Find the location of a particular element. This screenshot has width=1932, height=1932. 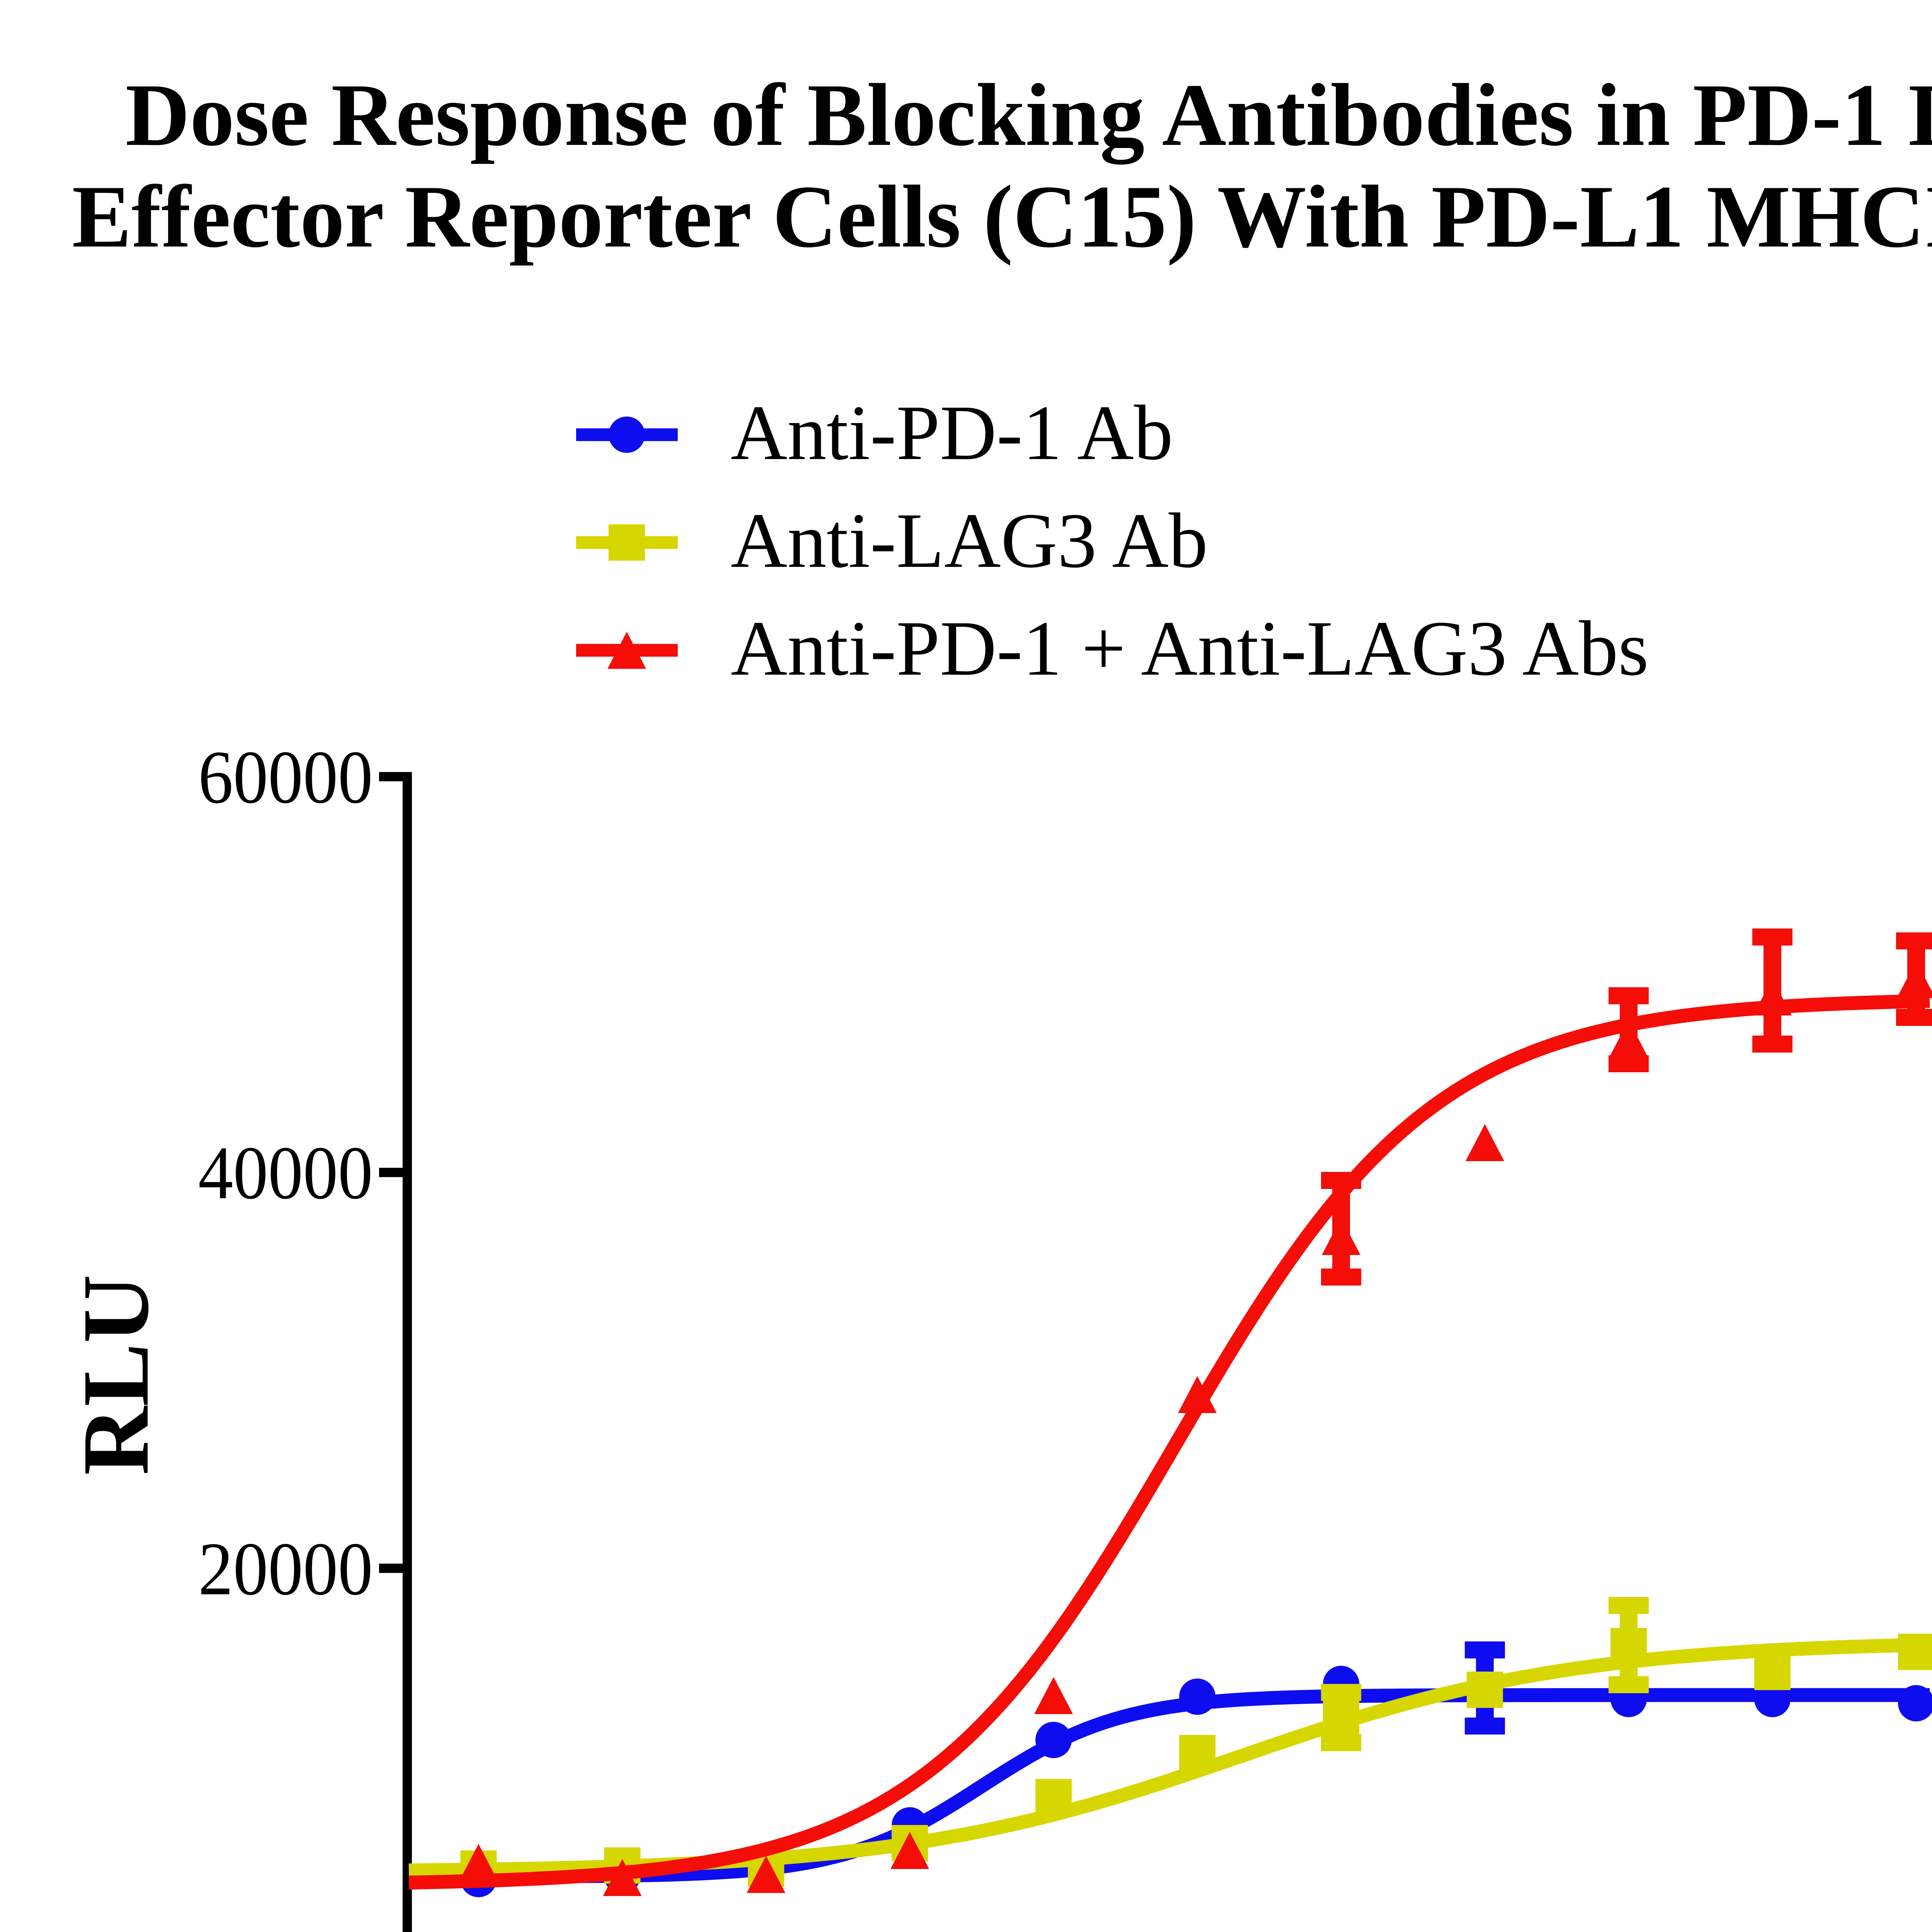

svg-text: Anti-PD-1 + Anti-LAG3 Abs is located at coordinates (1190, 649).